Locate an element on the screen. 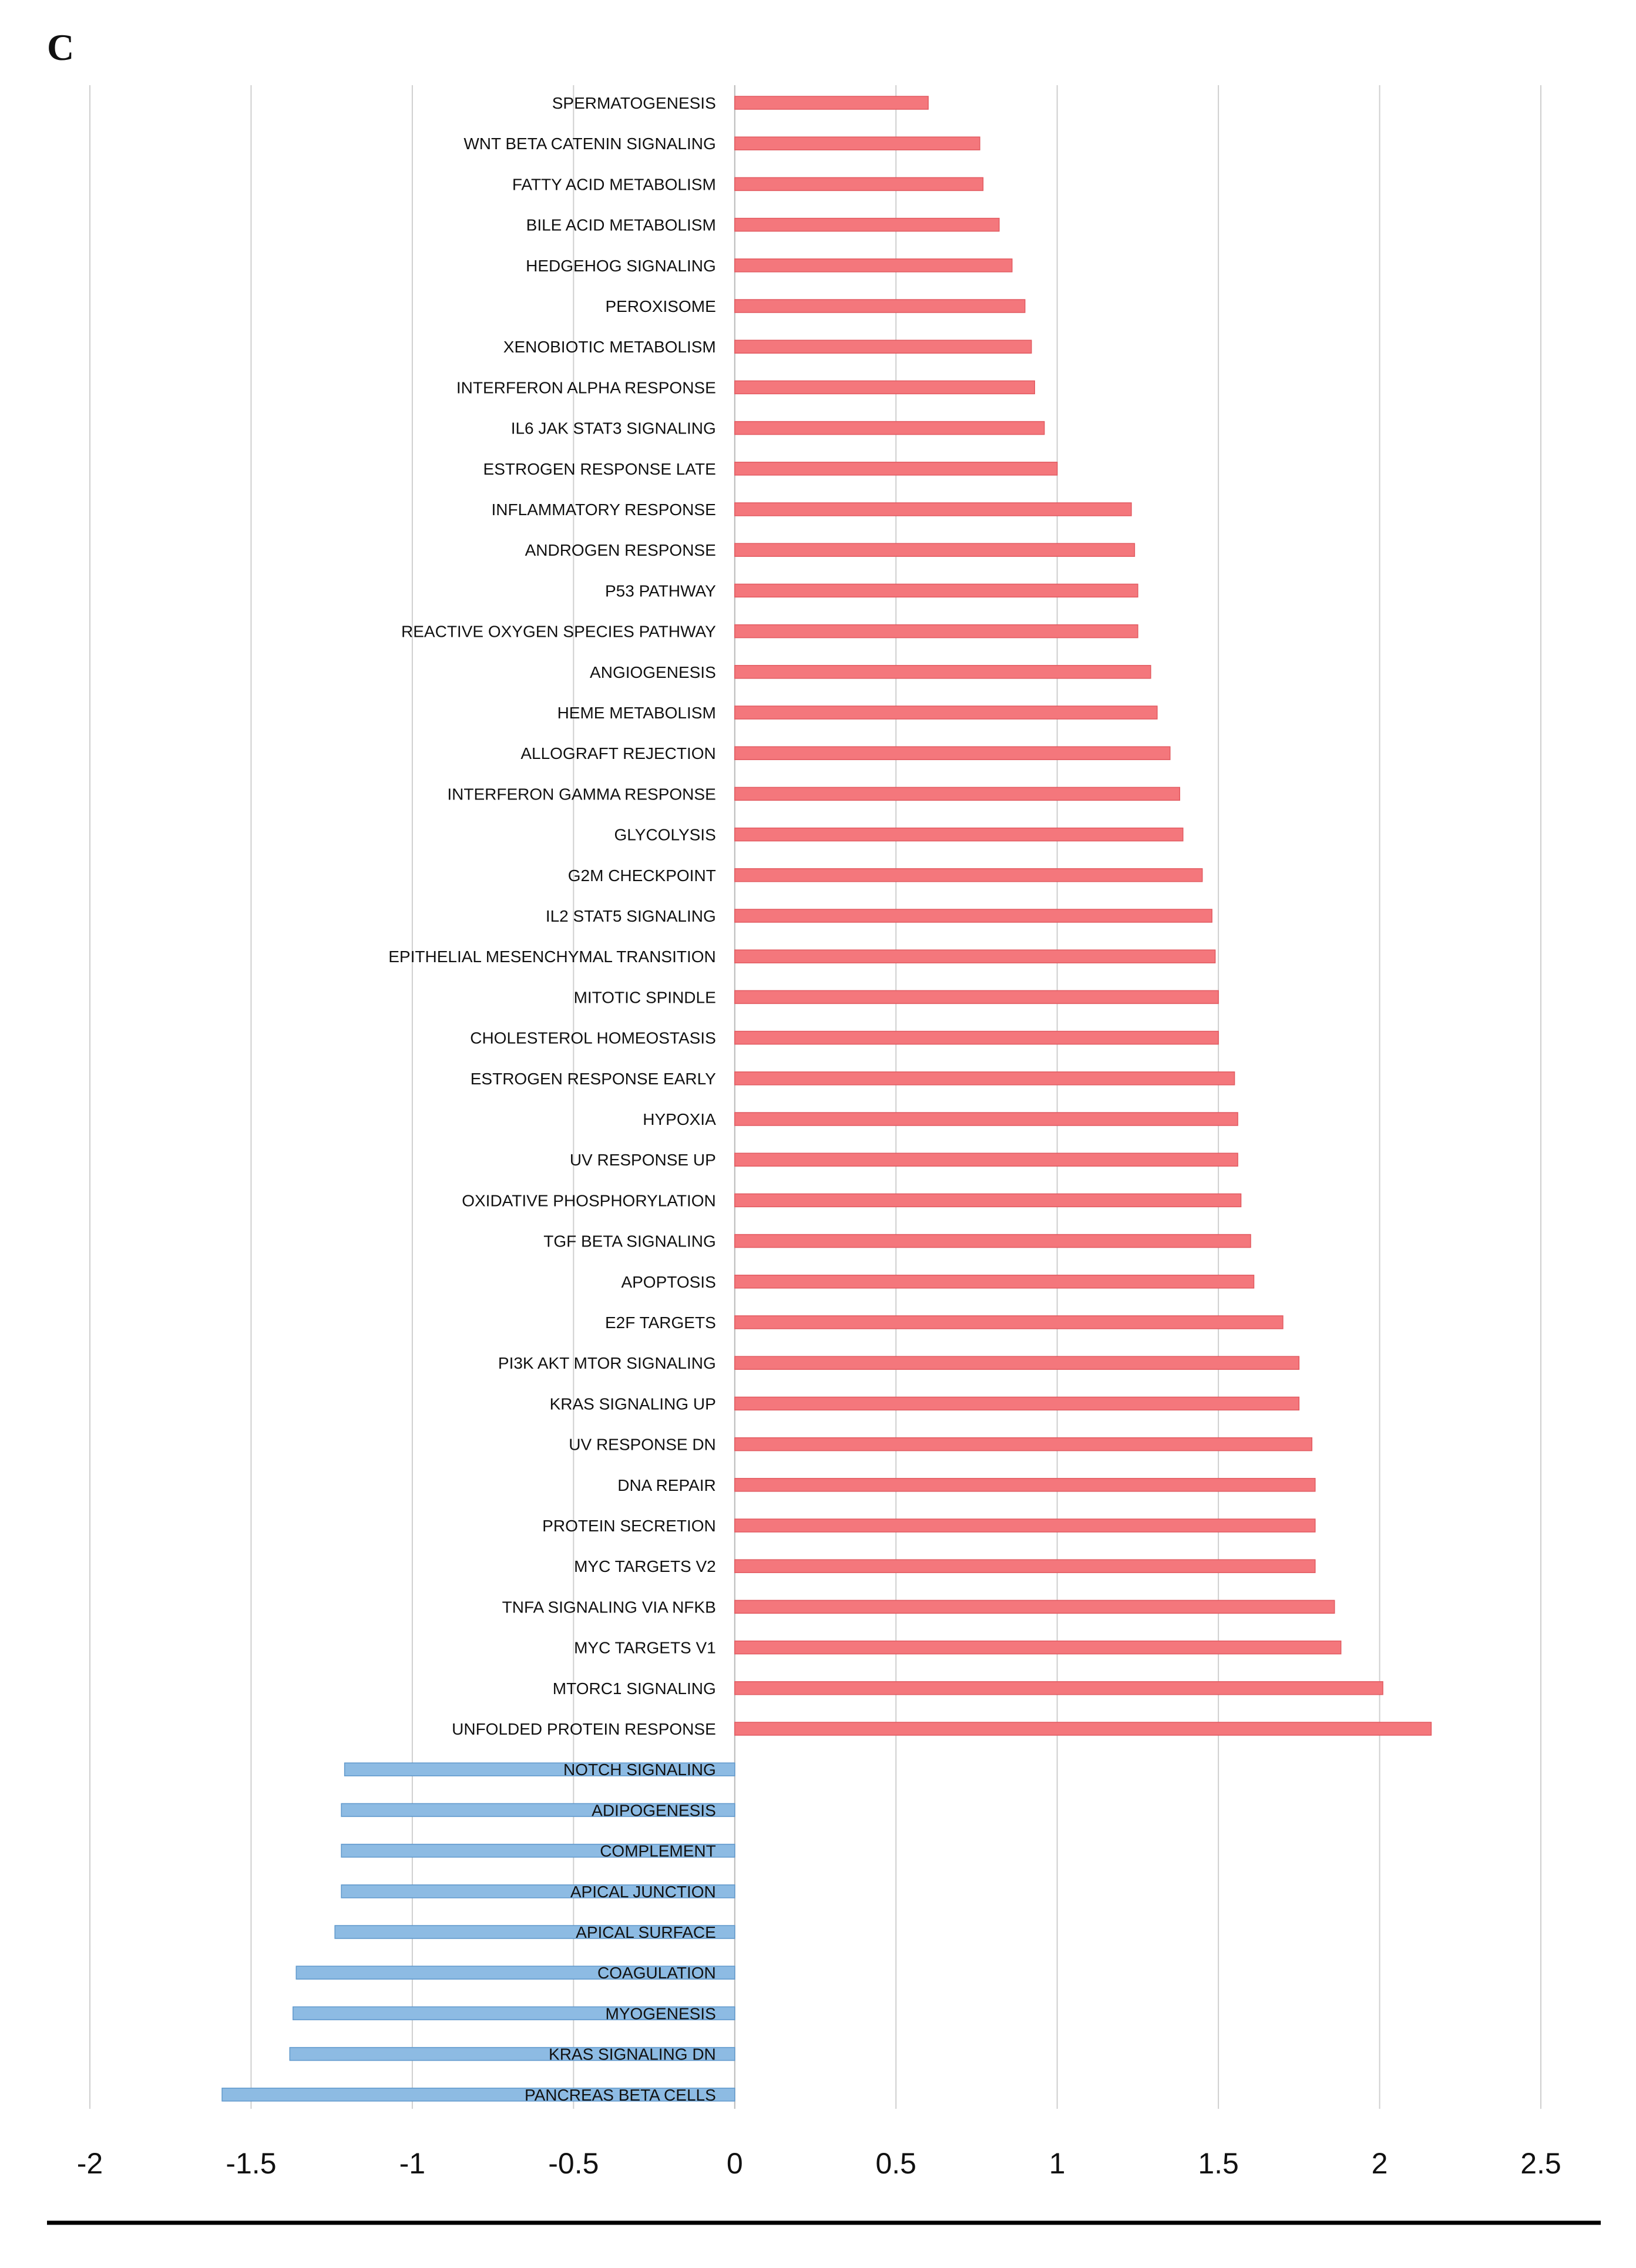  bar-dna-repair is located at coordinates (1025, 1485).